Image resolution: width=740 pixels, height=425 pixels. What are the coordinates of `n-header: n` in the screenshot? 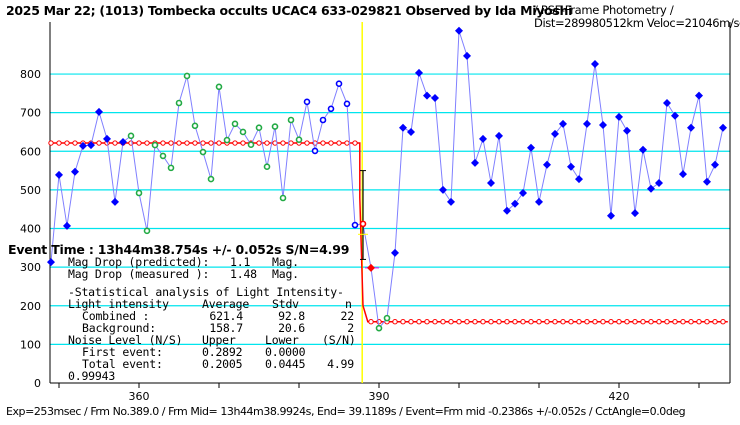 It's located at (348, 304).